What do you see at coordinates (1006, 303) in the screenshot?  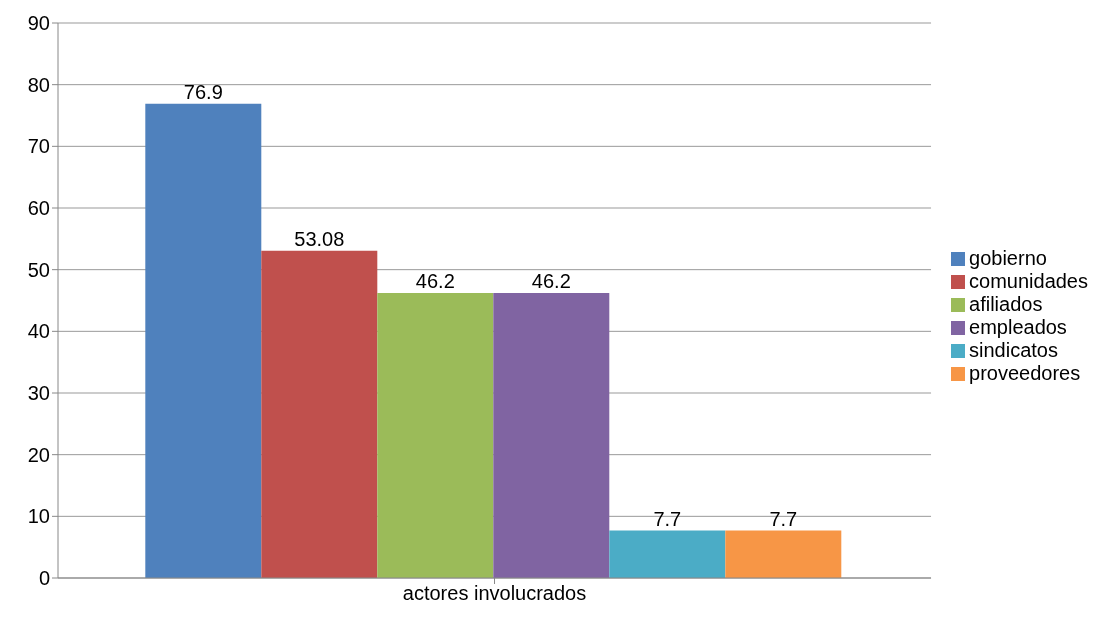 I see `legend-label: afiliados` at bounding box center [1006, 303].